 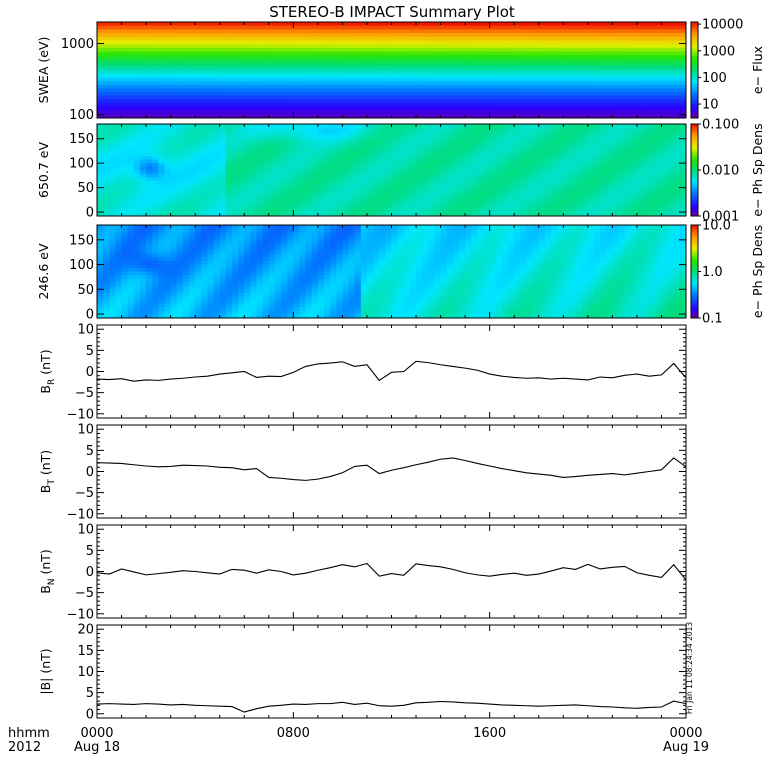 I want to click on swea-colorbar-swatch, so click(x=694, y=76).